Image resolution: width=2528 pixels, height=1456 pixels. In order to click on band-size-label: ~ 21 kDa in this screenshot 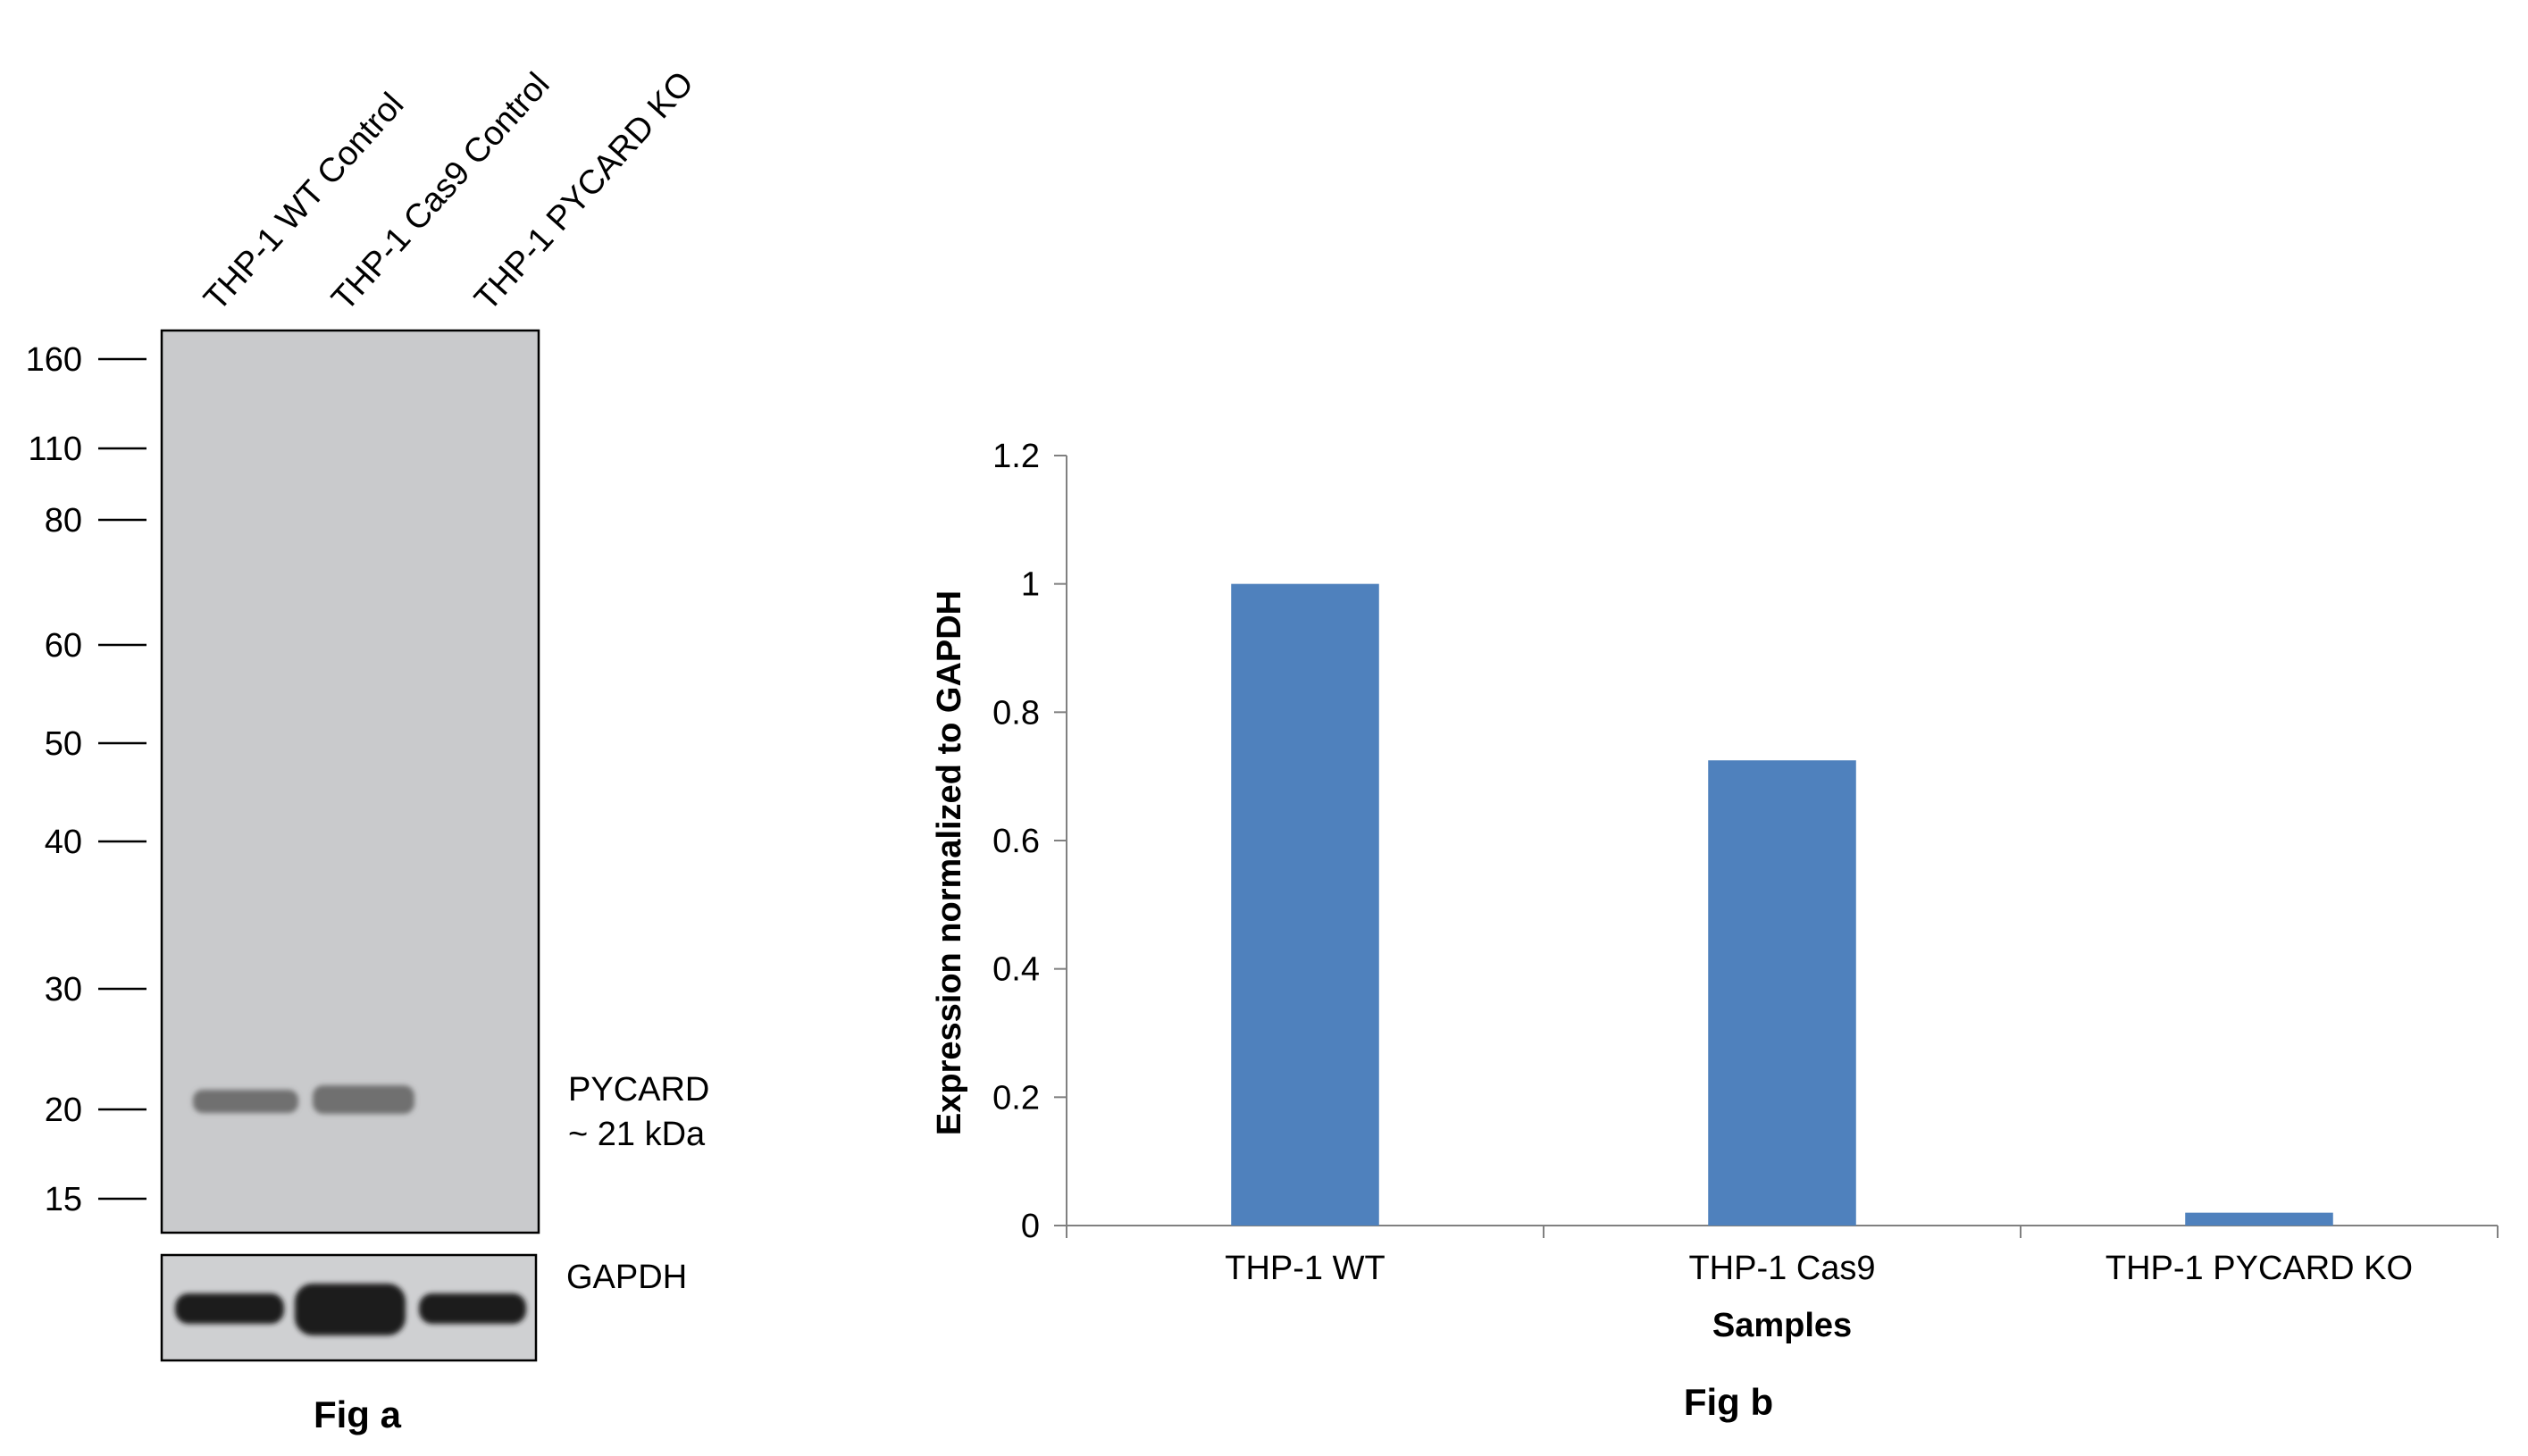, I will do `click(637, 1134)`.